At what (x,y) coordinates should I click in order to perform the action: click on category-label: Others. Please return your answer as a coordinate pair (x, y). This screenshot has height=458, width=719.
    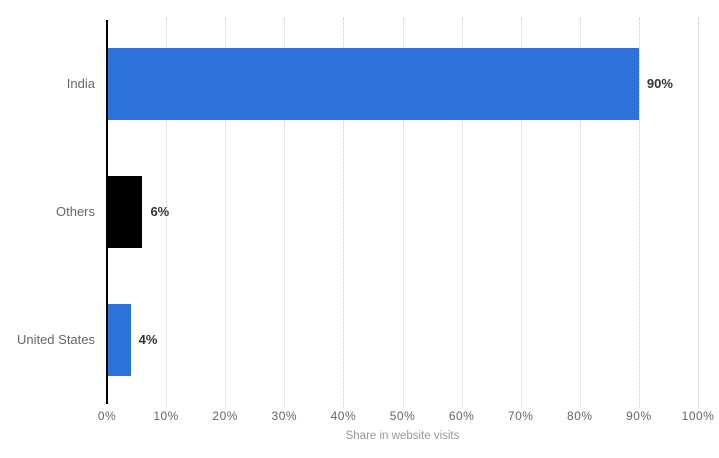
    Looking at the image, I should click on (75, 211).